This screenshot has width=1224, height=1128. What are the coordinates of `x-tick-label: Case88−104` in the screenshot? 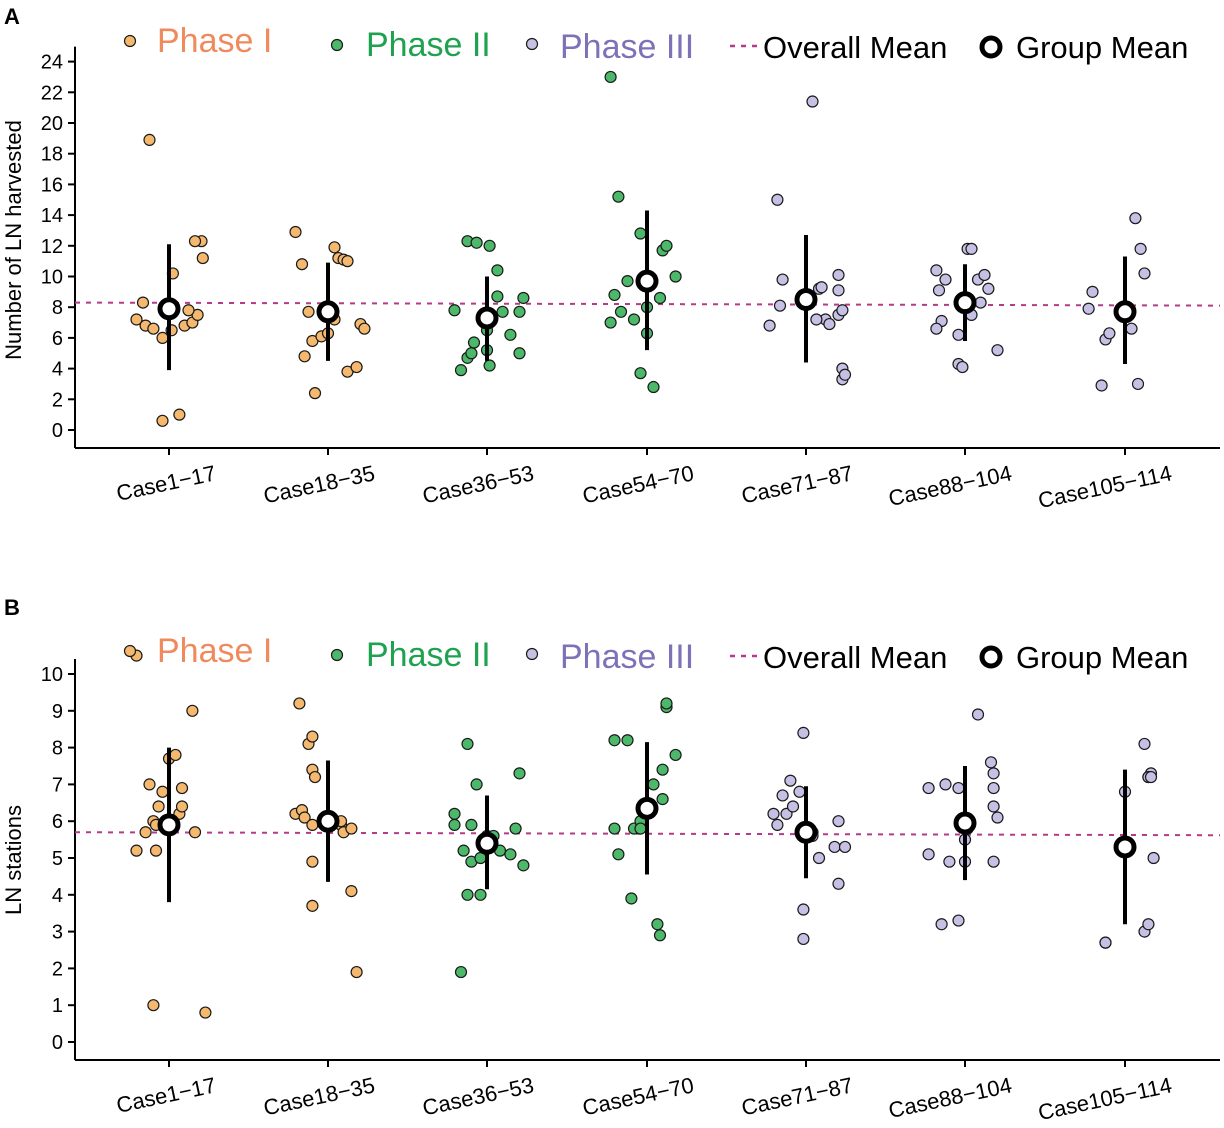 It's located at (950, 1097).